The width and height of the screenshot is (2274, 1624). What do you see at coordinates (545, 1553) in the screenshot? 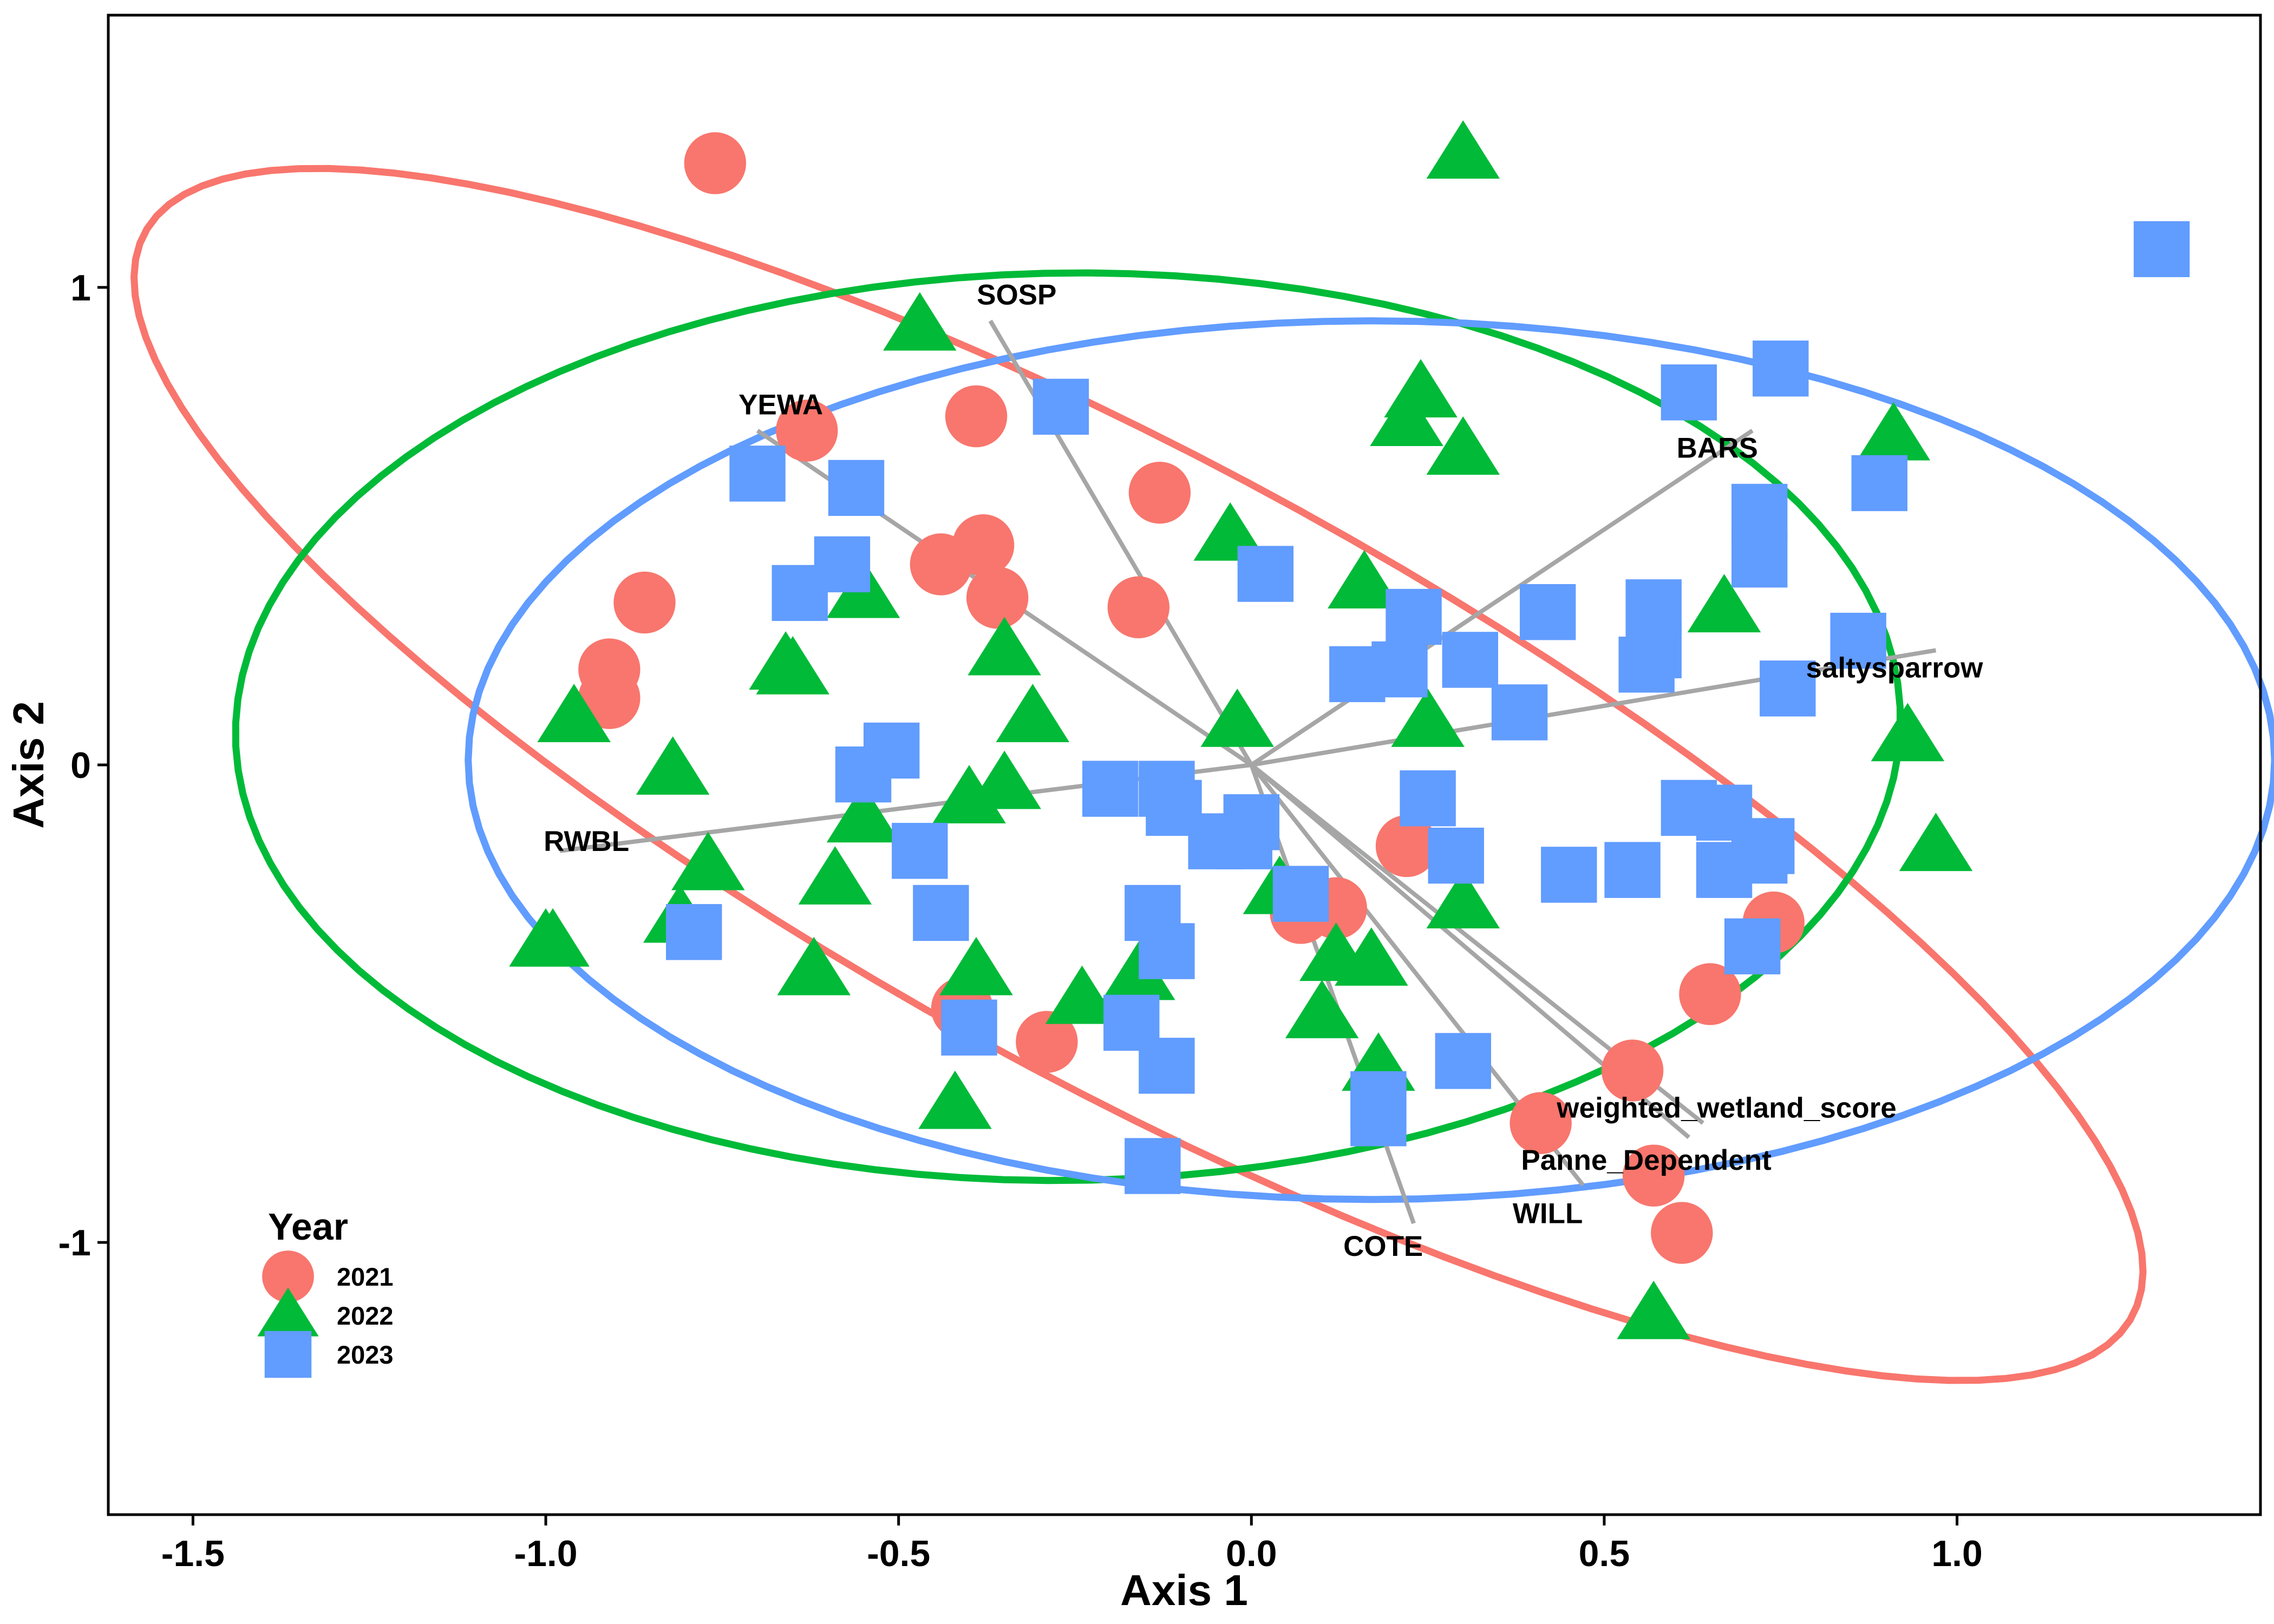
I see `x-tick-label: -1.0` at bounding box center [545, 1553].